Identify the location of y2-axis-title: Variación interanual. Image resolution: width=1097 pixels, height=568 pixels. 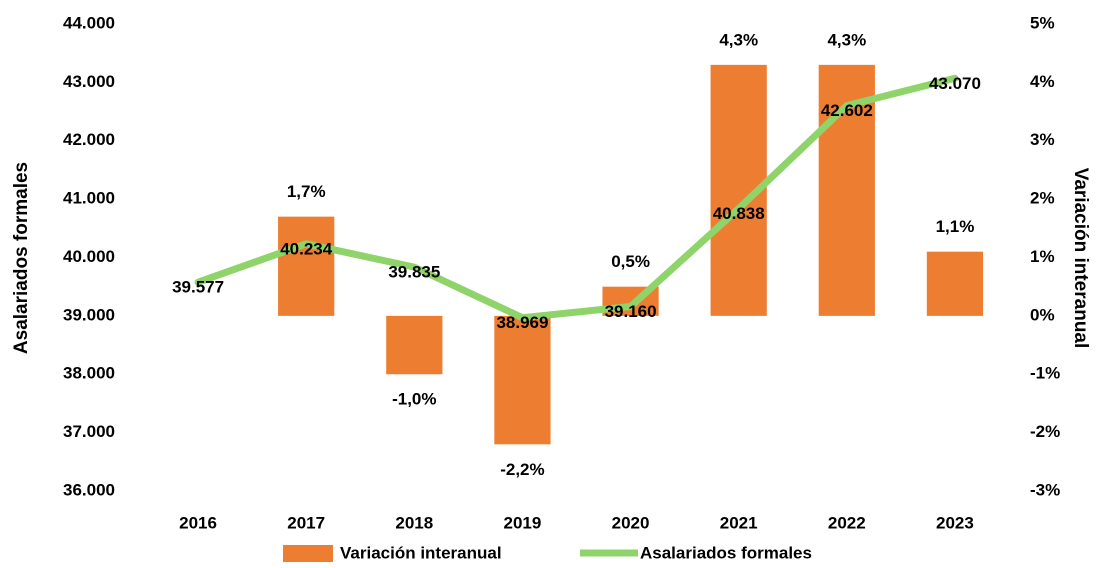
(1080, 258).